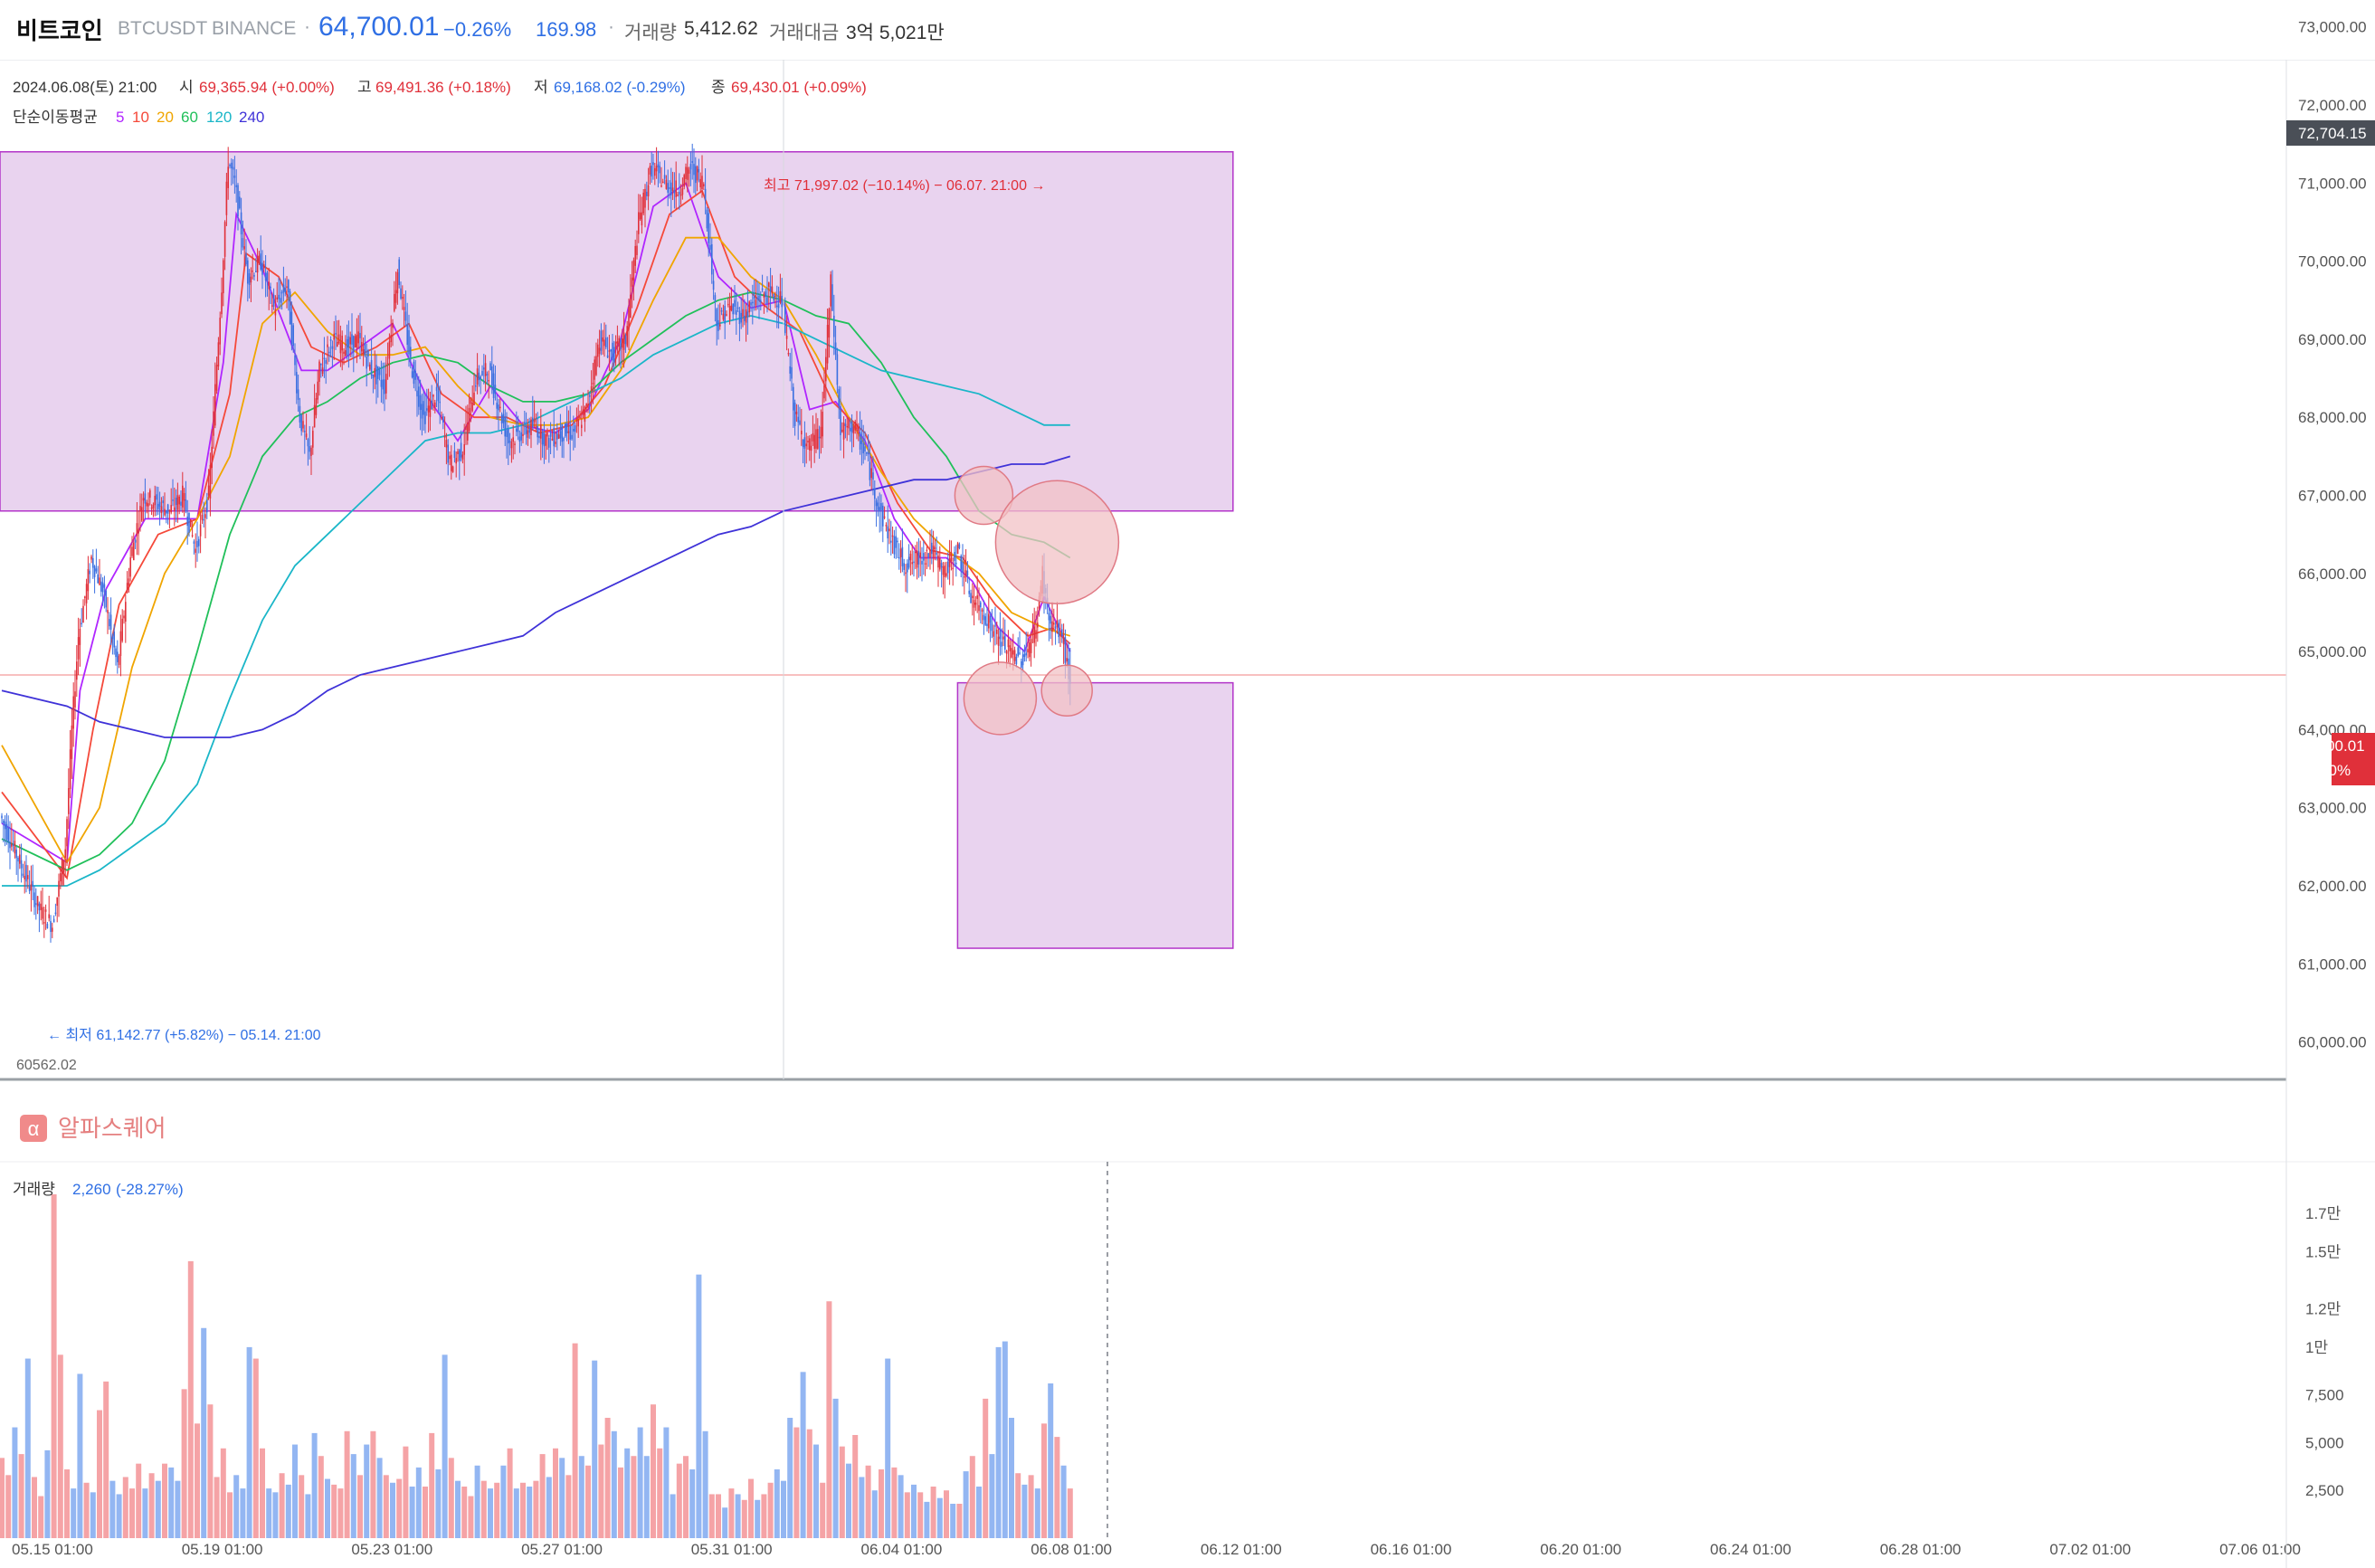  I want to click on time-tick-label: 06.28 01:00, so click(1921, 1550).